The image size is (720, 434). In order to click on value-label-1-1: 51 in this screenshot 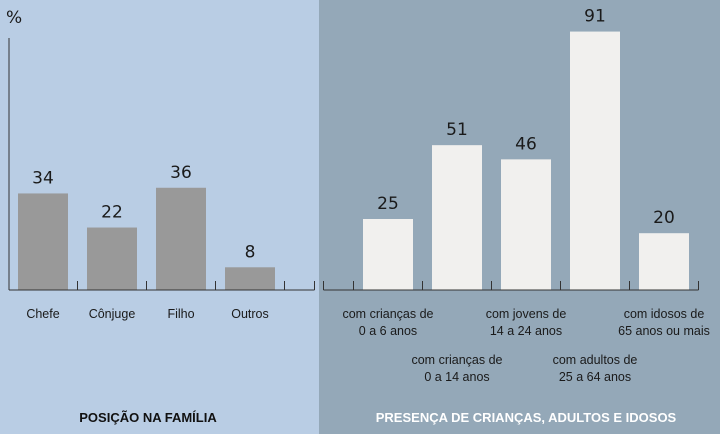, I will do `click(457, 130)`.